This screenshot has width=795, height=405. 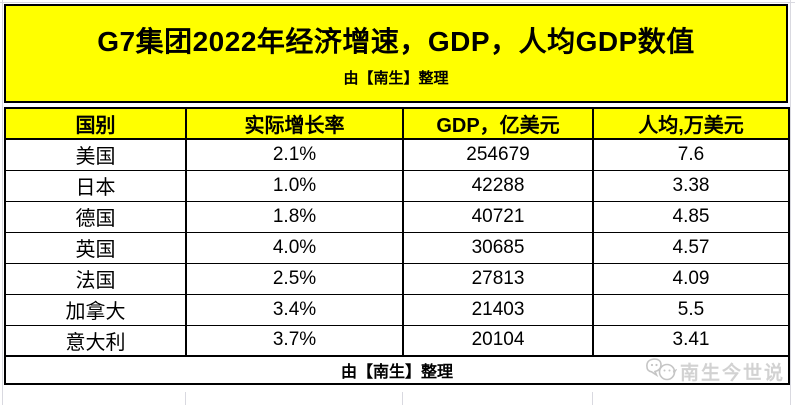 I want to click on cell-gdp: 254679, so click(x=498, y=154).